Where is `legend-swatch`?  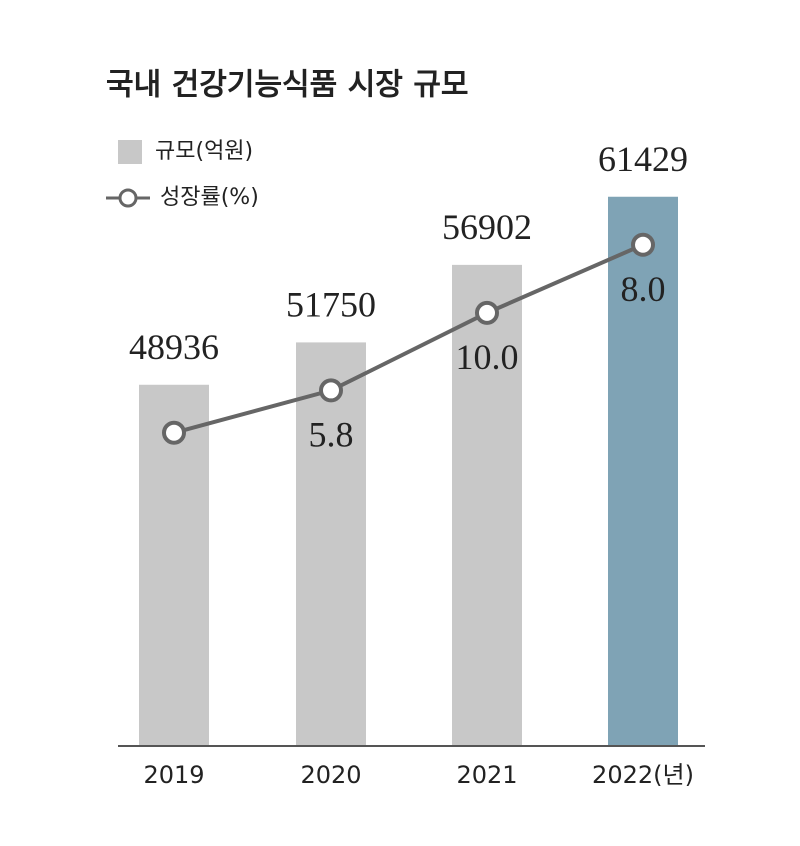
legend-swatch is located at coordinates (130, 152).